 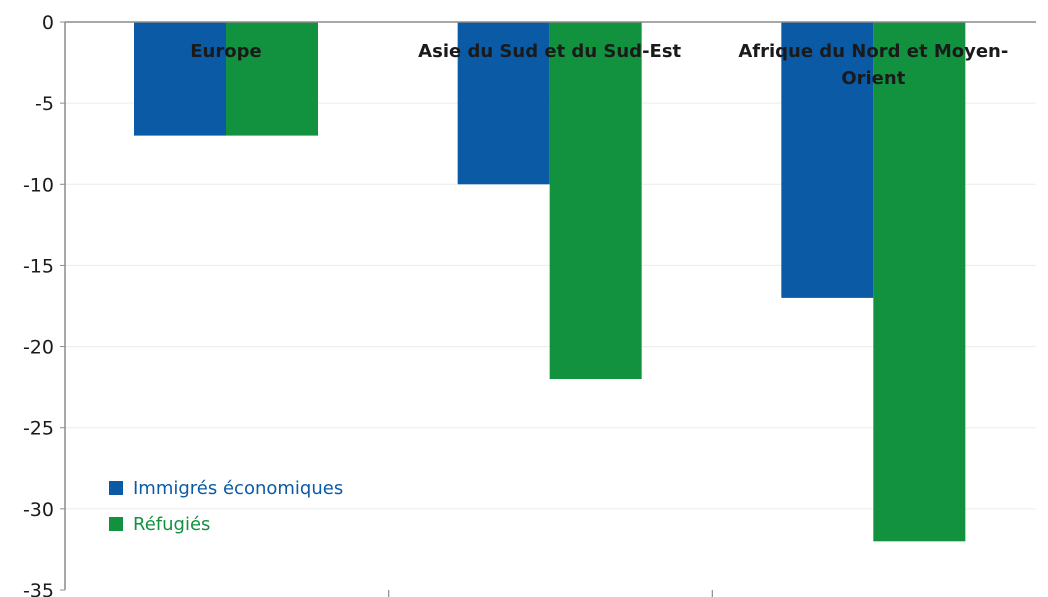 What do you see at coordinates (38, 588) in the screenshot?
I see `y-tick-label: -35` at bounding box center [38, 588].